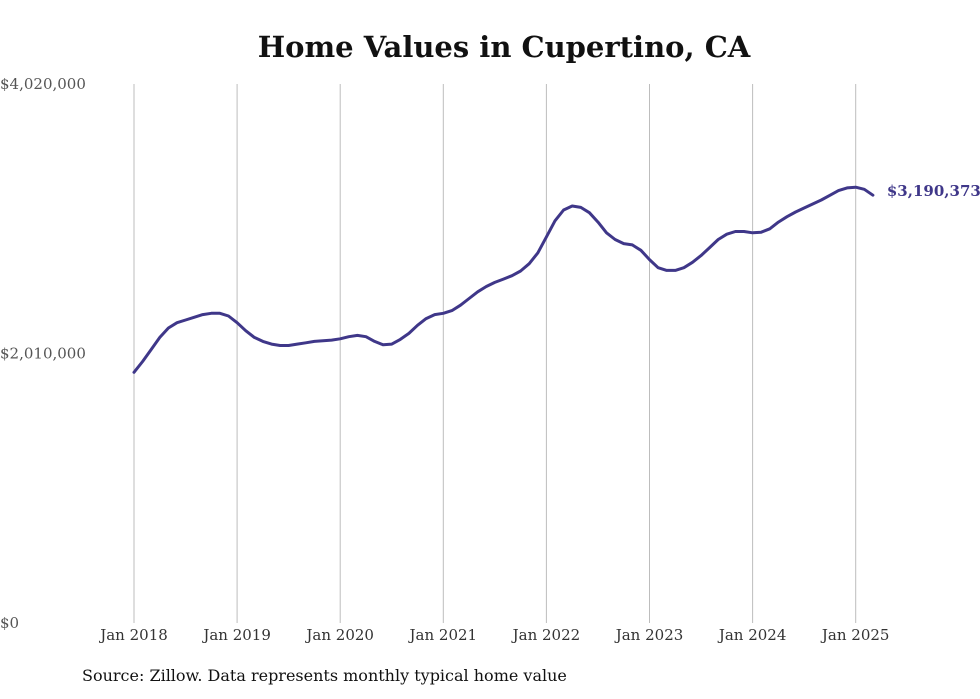 The image size is (980, 699). What do you see at coordinates (649, 635) in the screenshot?
I see `x-tick-label: Jan 2023` at bounding box center [649, 635].